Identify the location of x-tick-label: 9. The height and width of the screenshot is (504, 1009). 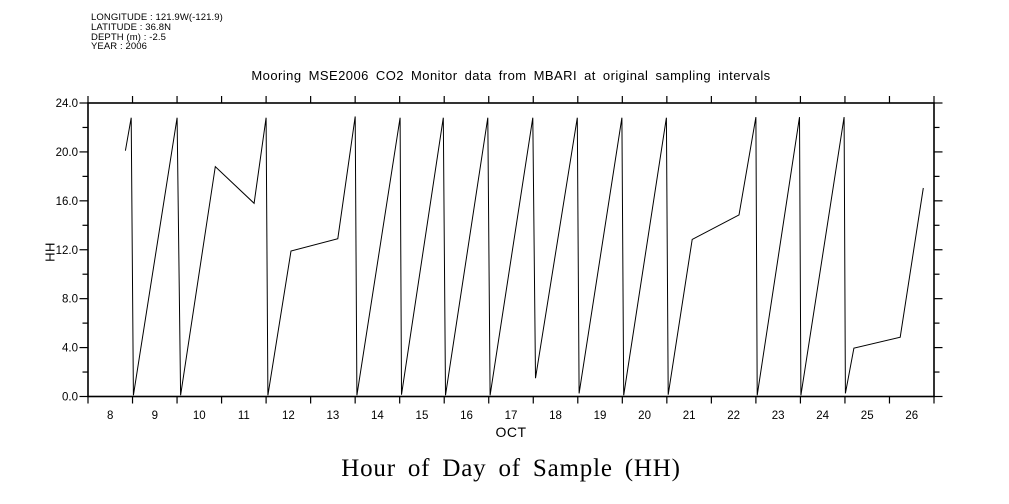
(155, 416).